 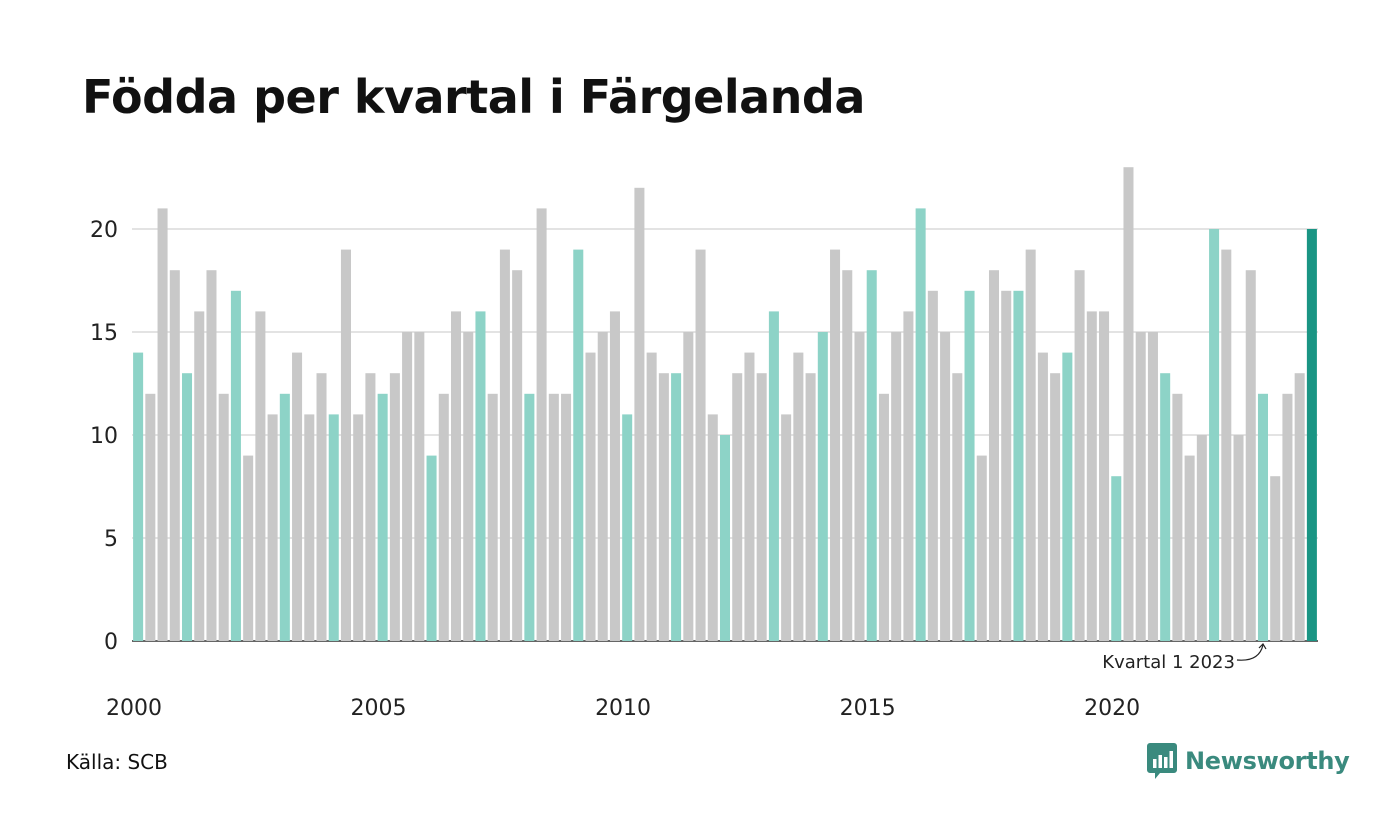 What do you see at coordinates (1262, 646) in the screenshot?
I see `annotation-arrowhead` at bounding box center [1262, 646].